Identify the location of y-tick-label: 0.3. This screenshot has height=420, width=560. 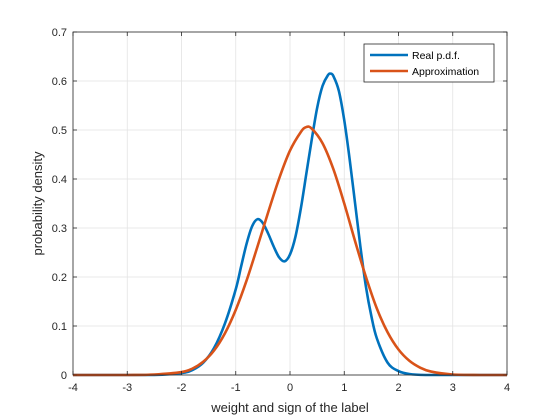
(59, 229).